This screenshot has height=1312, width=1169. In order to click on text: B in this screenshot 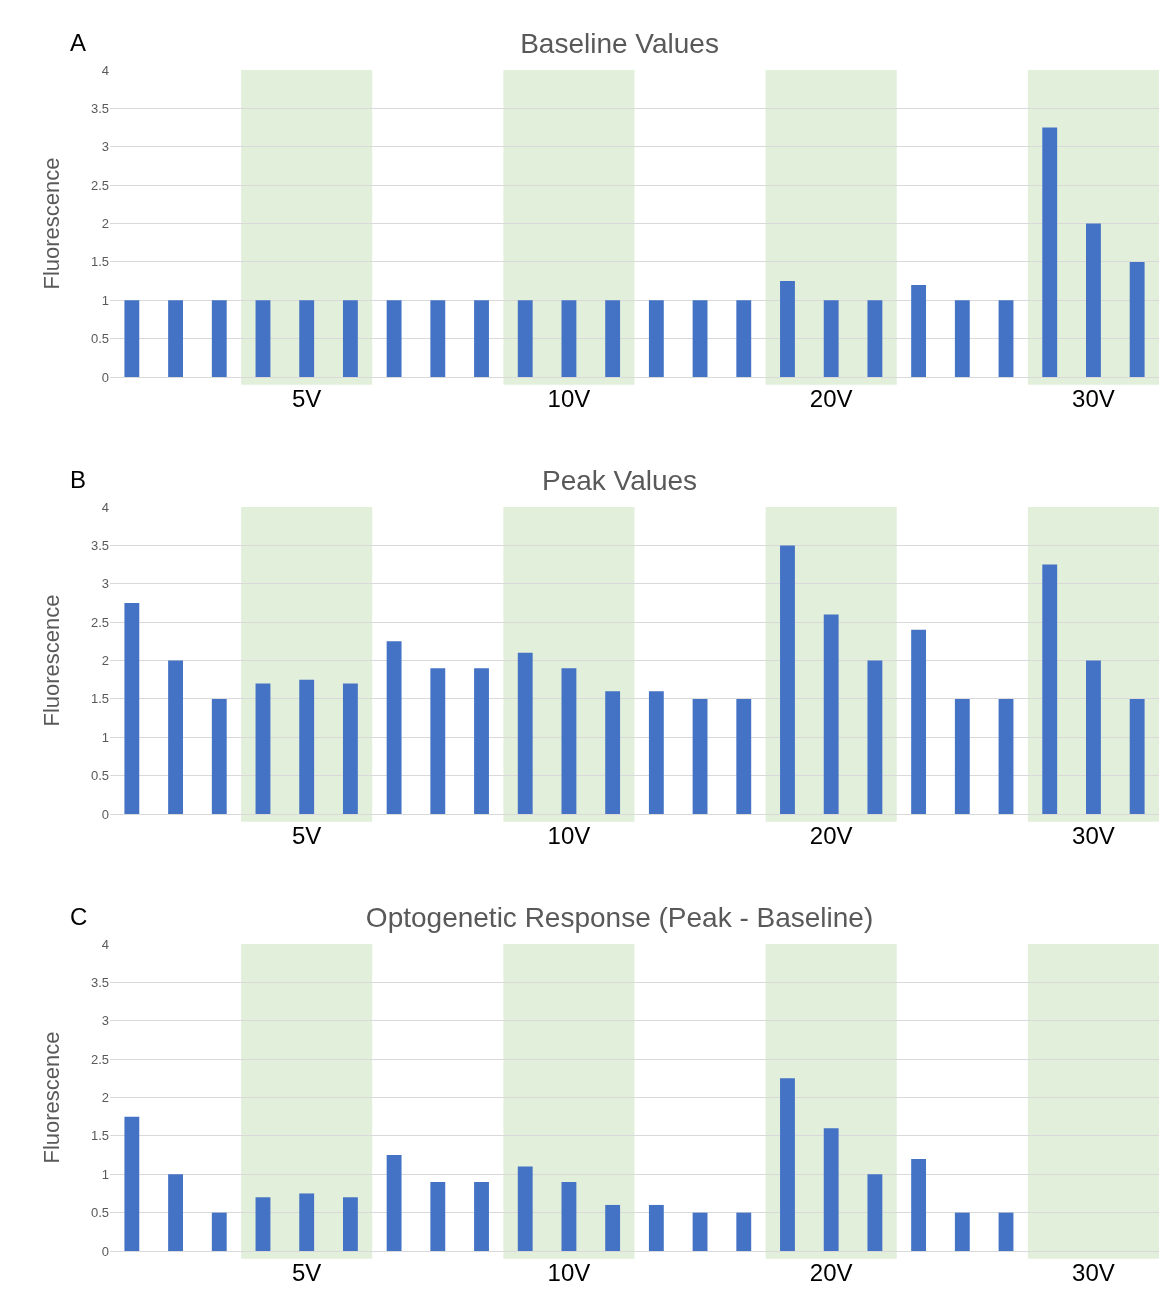, I will do `click(78, 479)`.